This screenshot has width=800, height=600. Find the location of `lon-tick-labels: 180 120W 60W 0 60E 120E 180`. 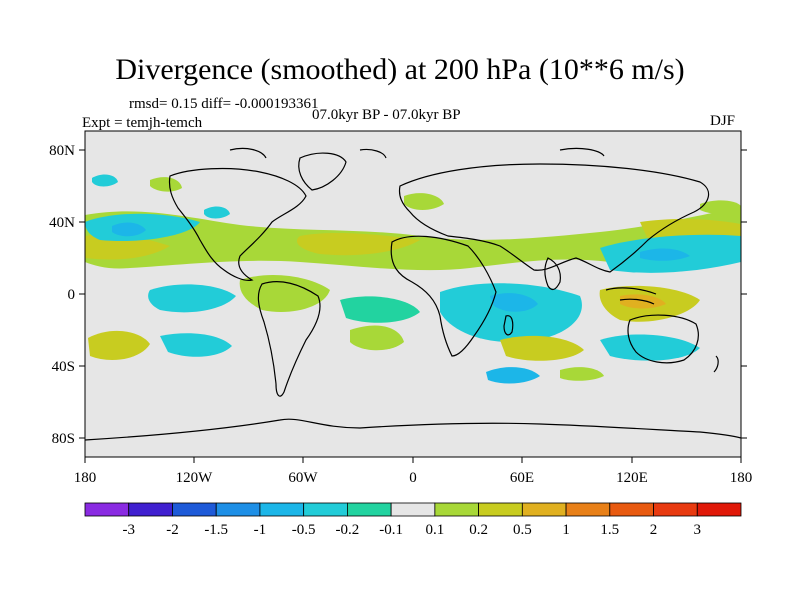

lon-tick-labels: 180 120W 60W 0 60E 120E 180 is located at coordinates (413, 478).